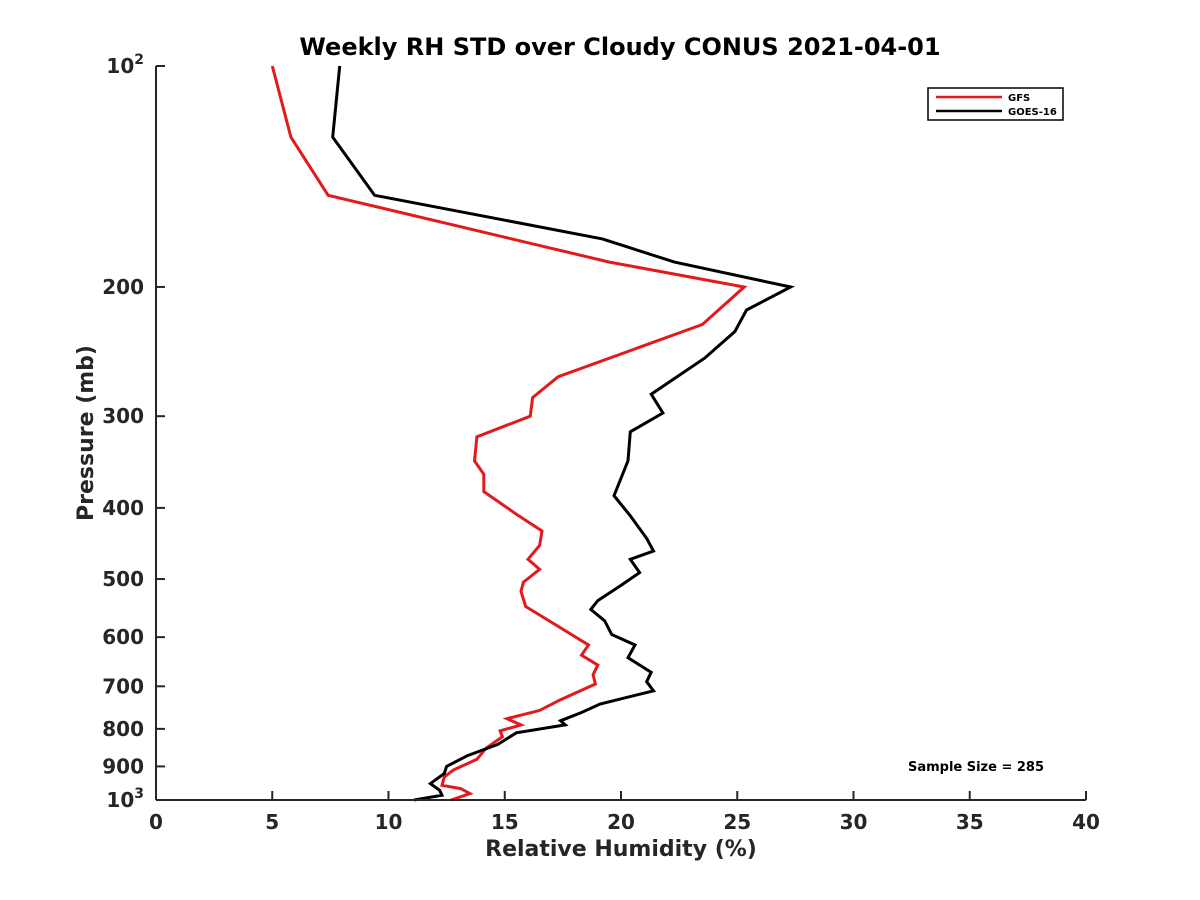 The height and width of the screenshot is (900, 1200). What do you see at coordinates (854, 822) in the screenshot?
I see `x-tick-label: 30` at bounding box center [854, 822].